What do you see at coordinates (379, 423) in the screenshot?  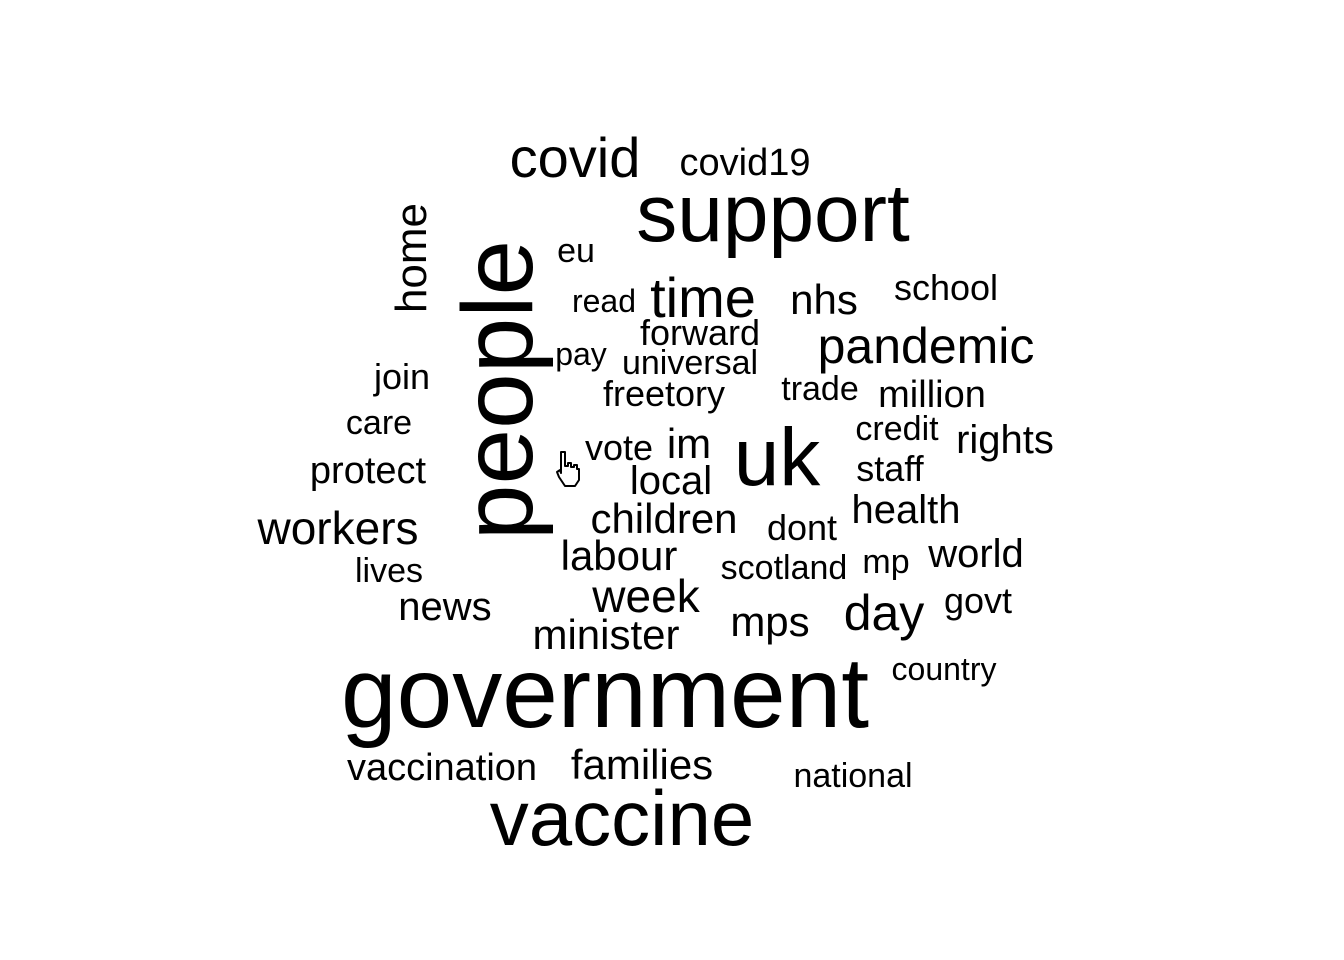 I see `word-care: care` at bounding box center [379, 423].